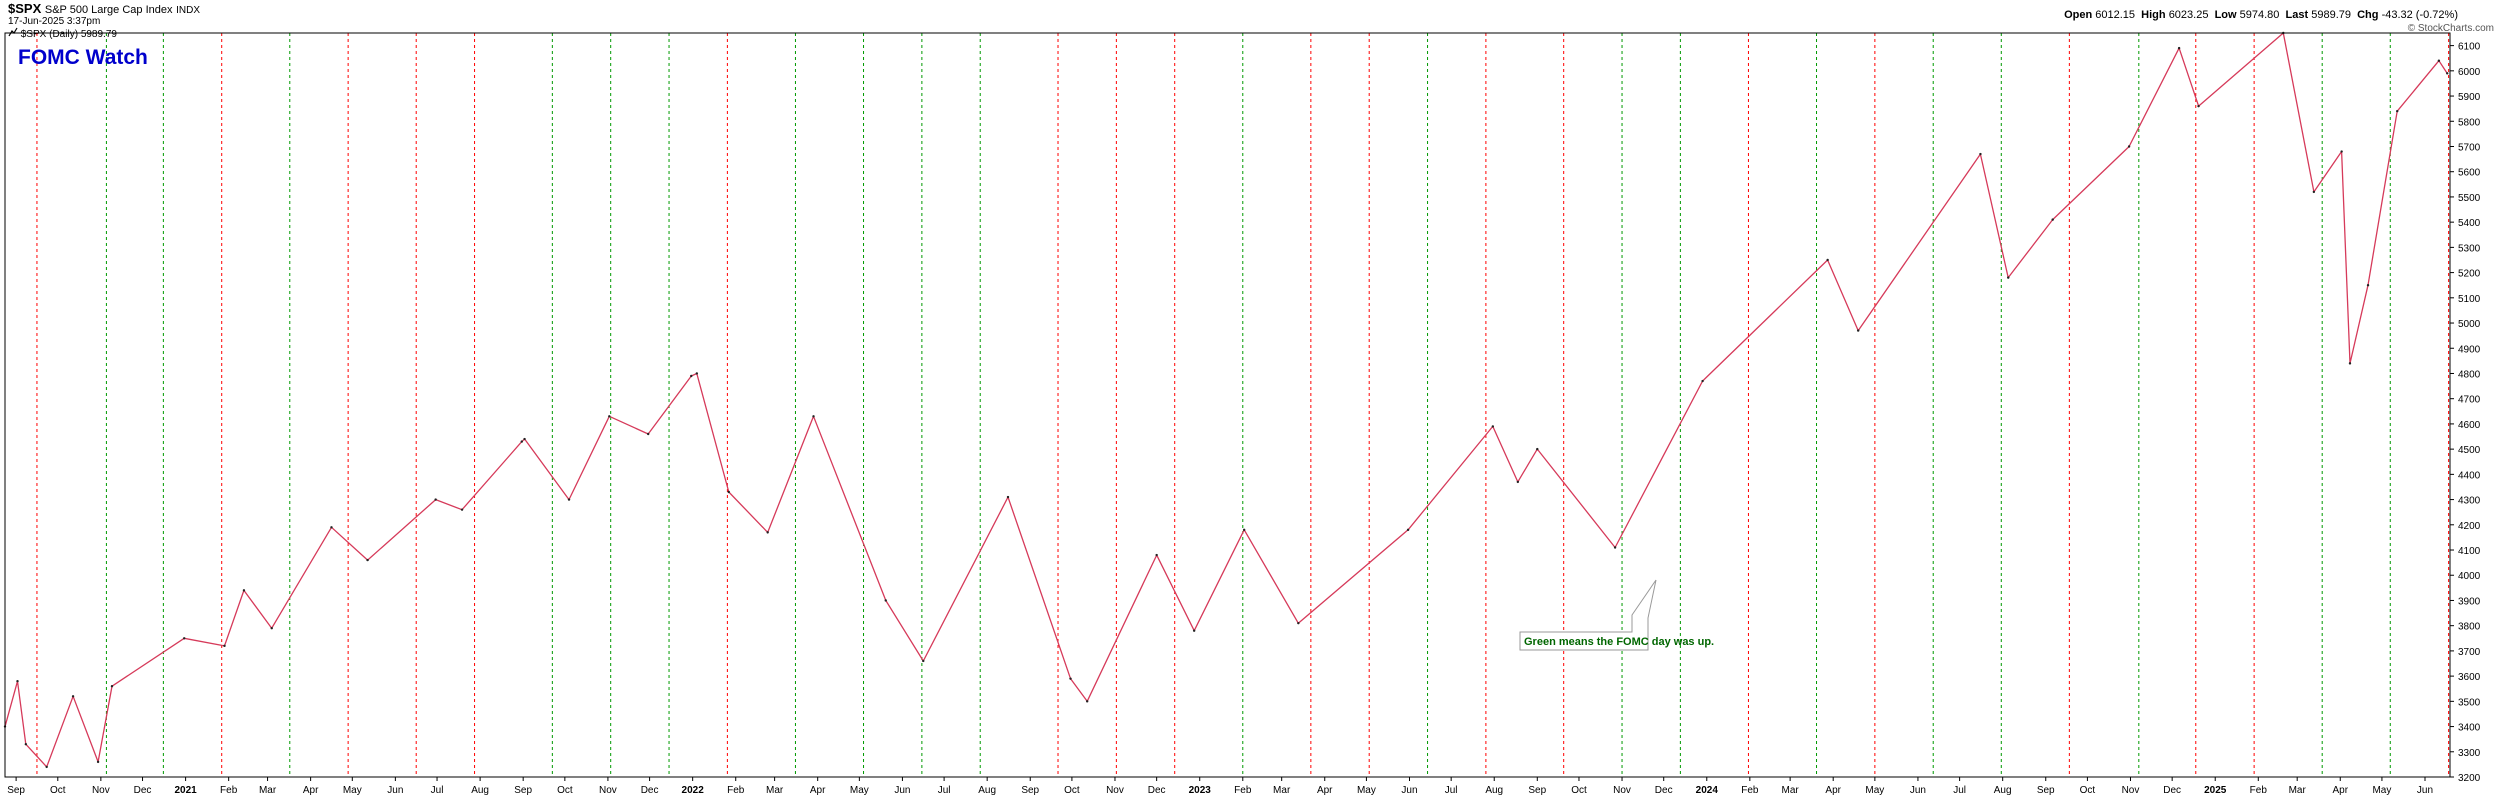 The width and height of the screenshot is (2500, 800). What do you see at coordinates (2469, 47) in the screenshot?
I see `y-tick-label: 6100` at bounding box center [2469, 47].